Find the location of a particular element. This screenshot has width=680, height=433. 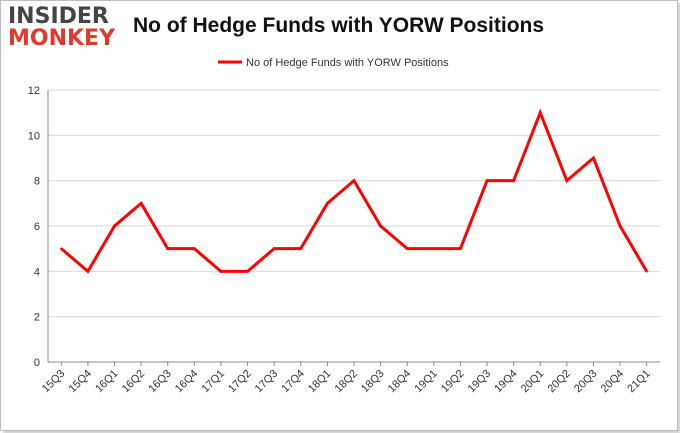

y-tick-label: 2 is located at coordinates (37, 318).